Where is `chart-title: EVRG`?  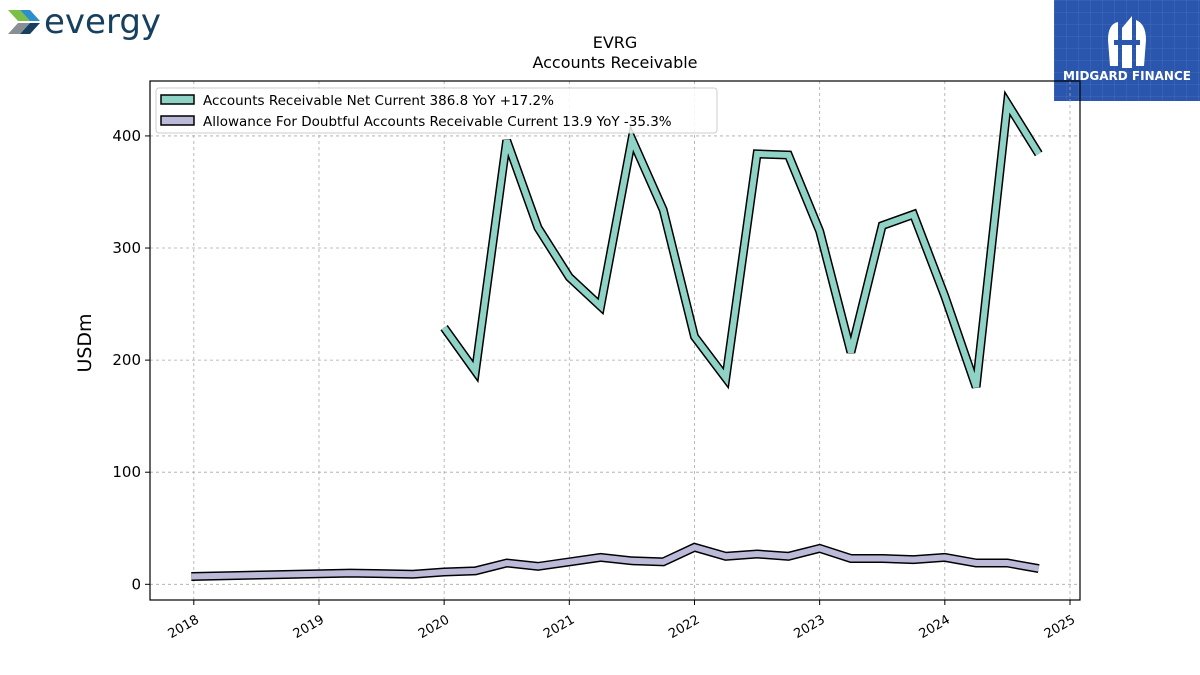 chart-title: EVRG is located at coordinates (615, 42).